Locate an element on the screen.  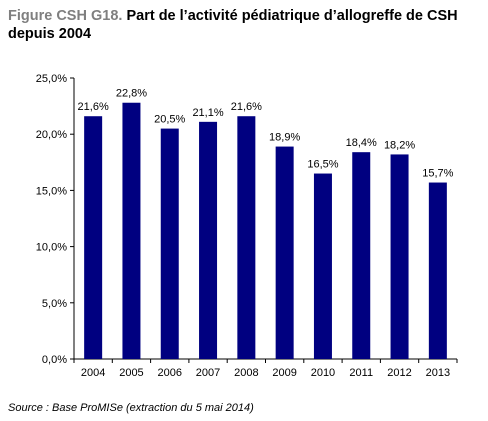
x-tick-label: 2008 is located at coordinates (246, 373).